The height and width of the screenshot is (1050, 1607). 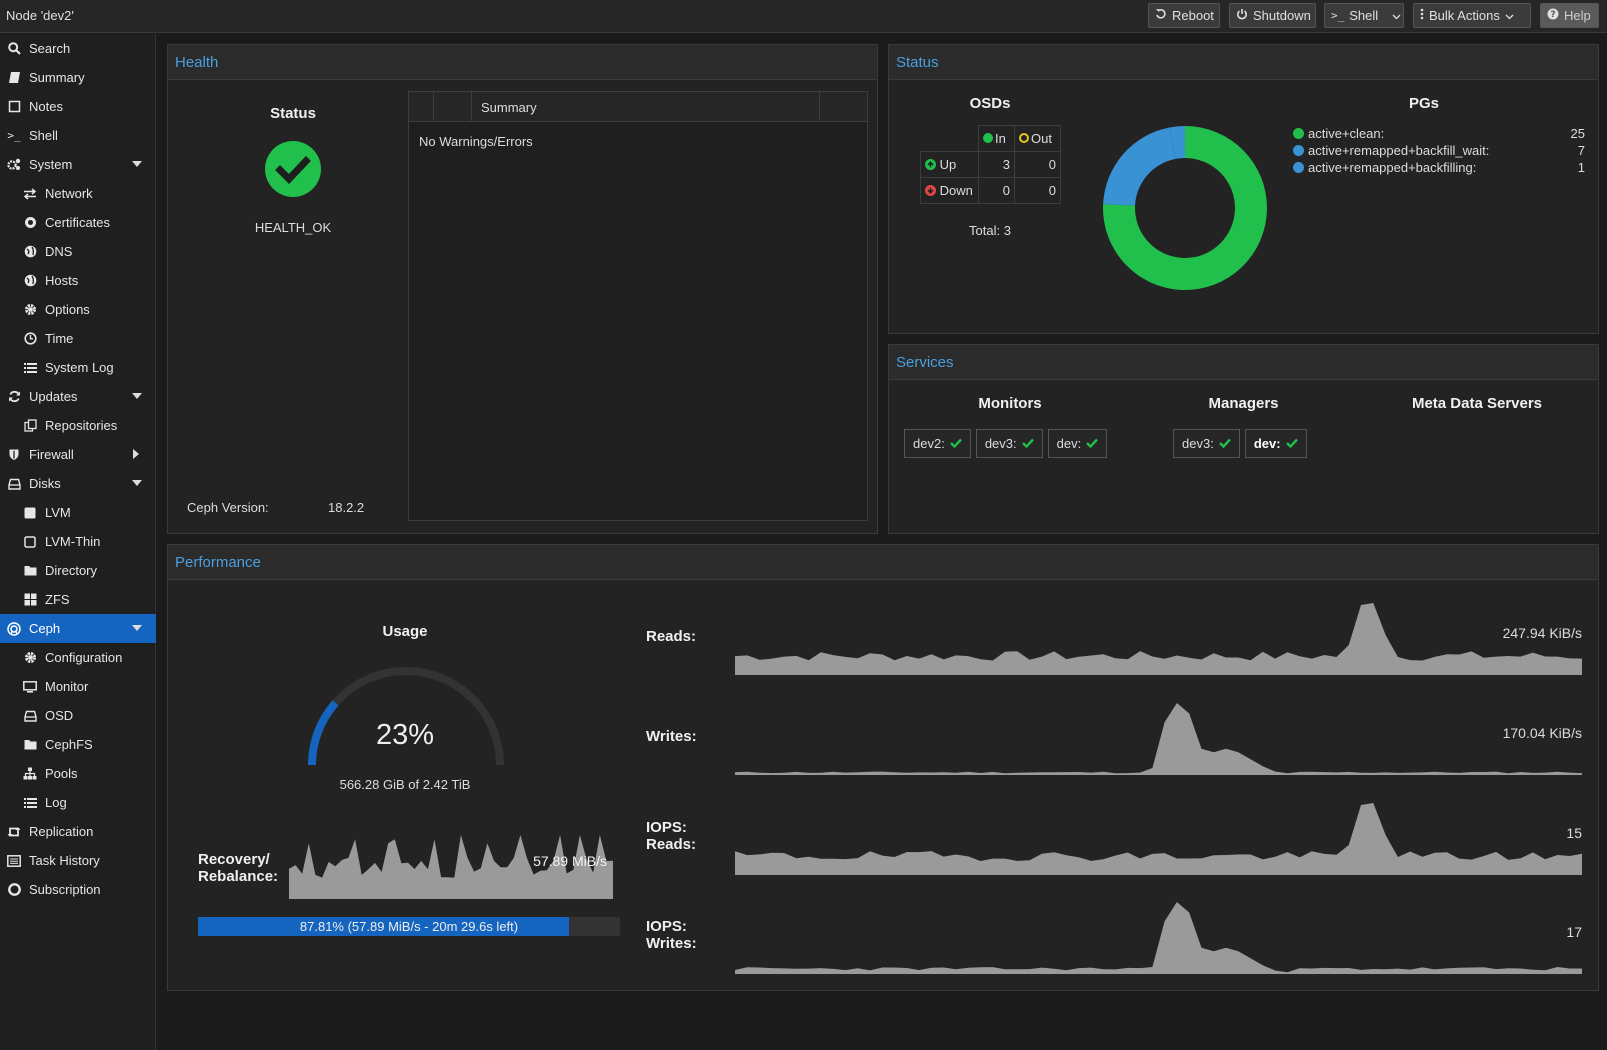 What do you see at coordinates (1272, 15) in the screenshot?
I see `shutdown-button: Shutdown` at bounding box center [1272, 15].